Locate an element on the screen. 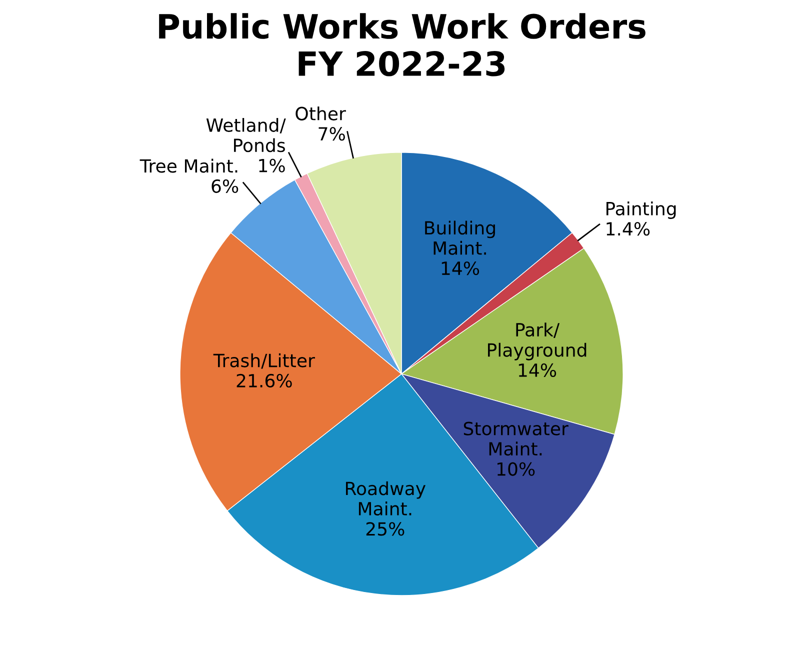 This screenshot has width=803, height=656. data-label: 1.4% is located at coordinates (628, 229).